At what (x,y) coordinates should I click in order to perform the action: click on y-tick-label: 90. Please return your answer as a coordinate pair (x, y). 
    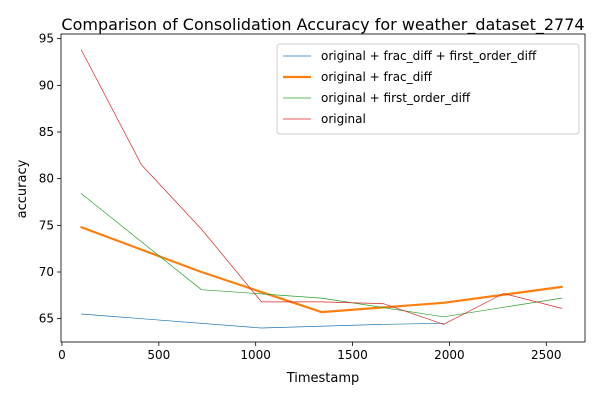
    Looking at the image, I should click on (46, 85).